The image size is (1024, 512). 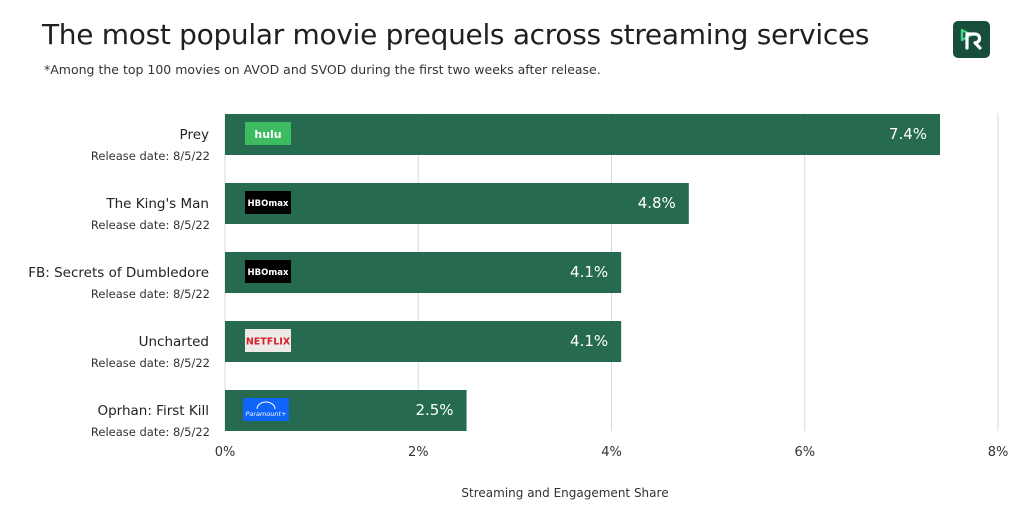 I want to click on x-tick-label: 0%, so click(x=225, y=452).